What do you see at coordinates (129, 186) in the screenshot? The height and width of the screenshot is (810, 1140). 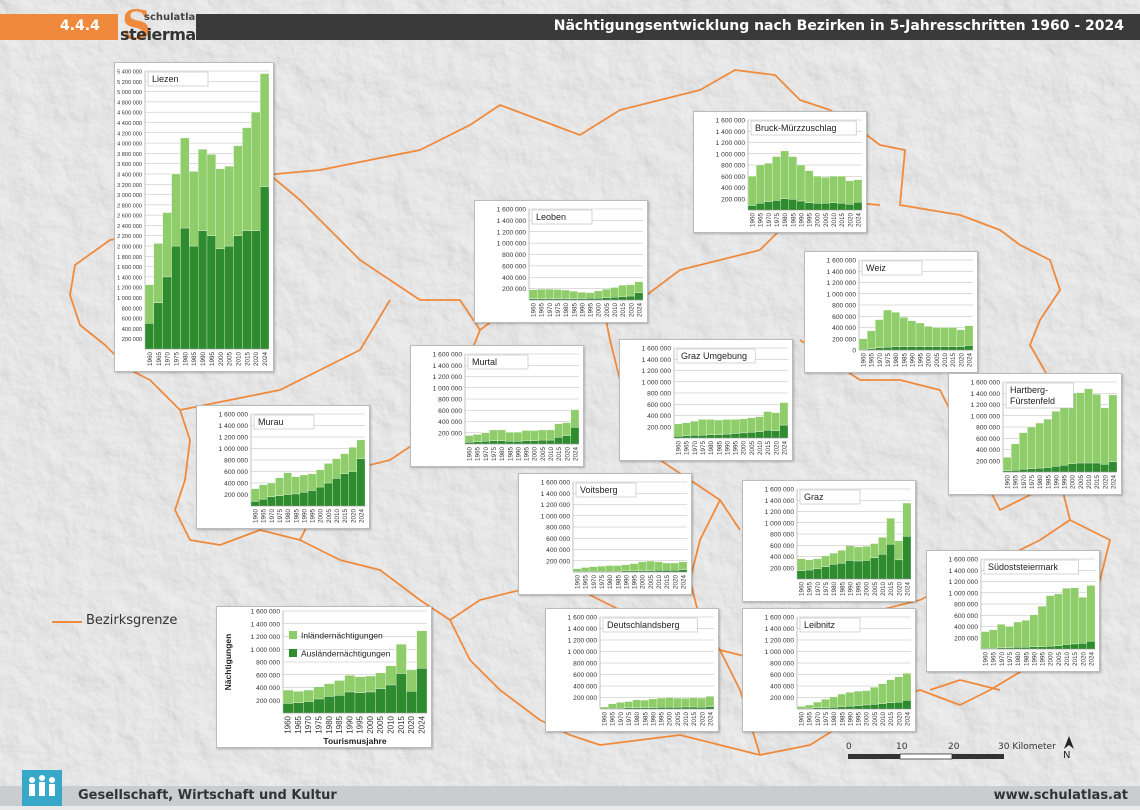 I see `y-tick-label: 3 200 000` at bounding box center [129, 186].